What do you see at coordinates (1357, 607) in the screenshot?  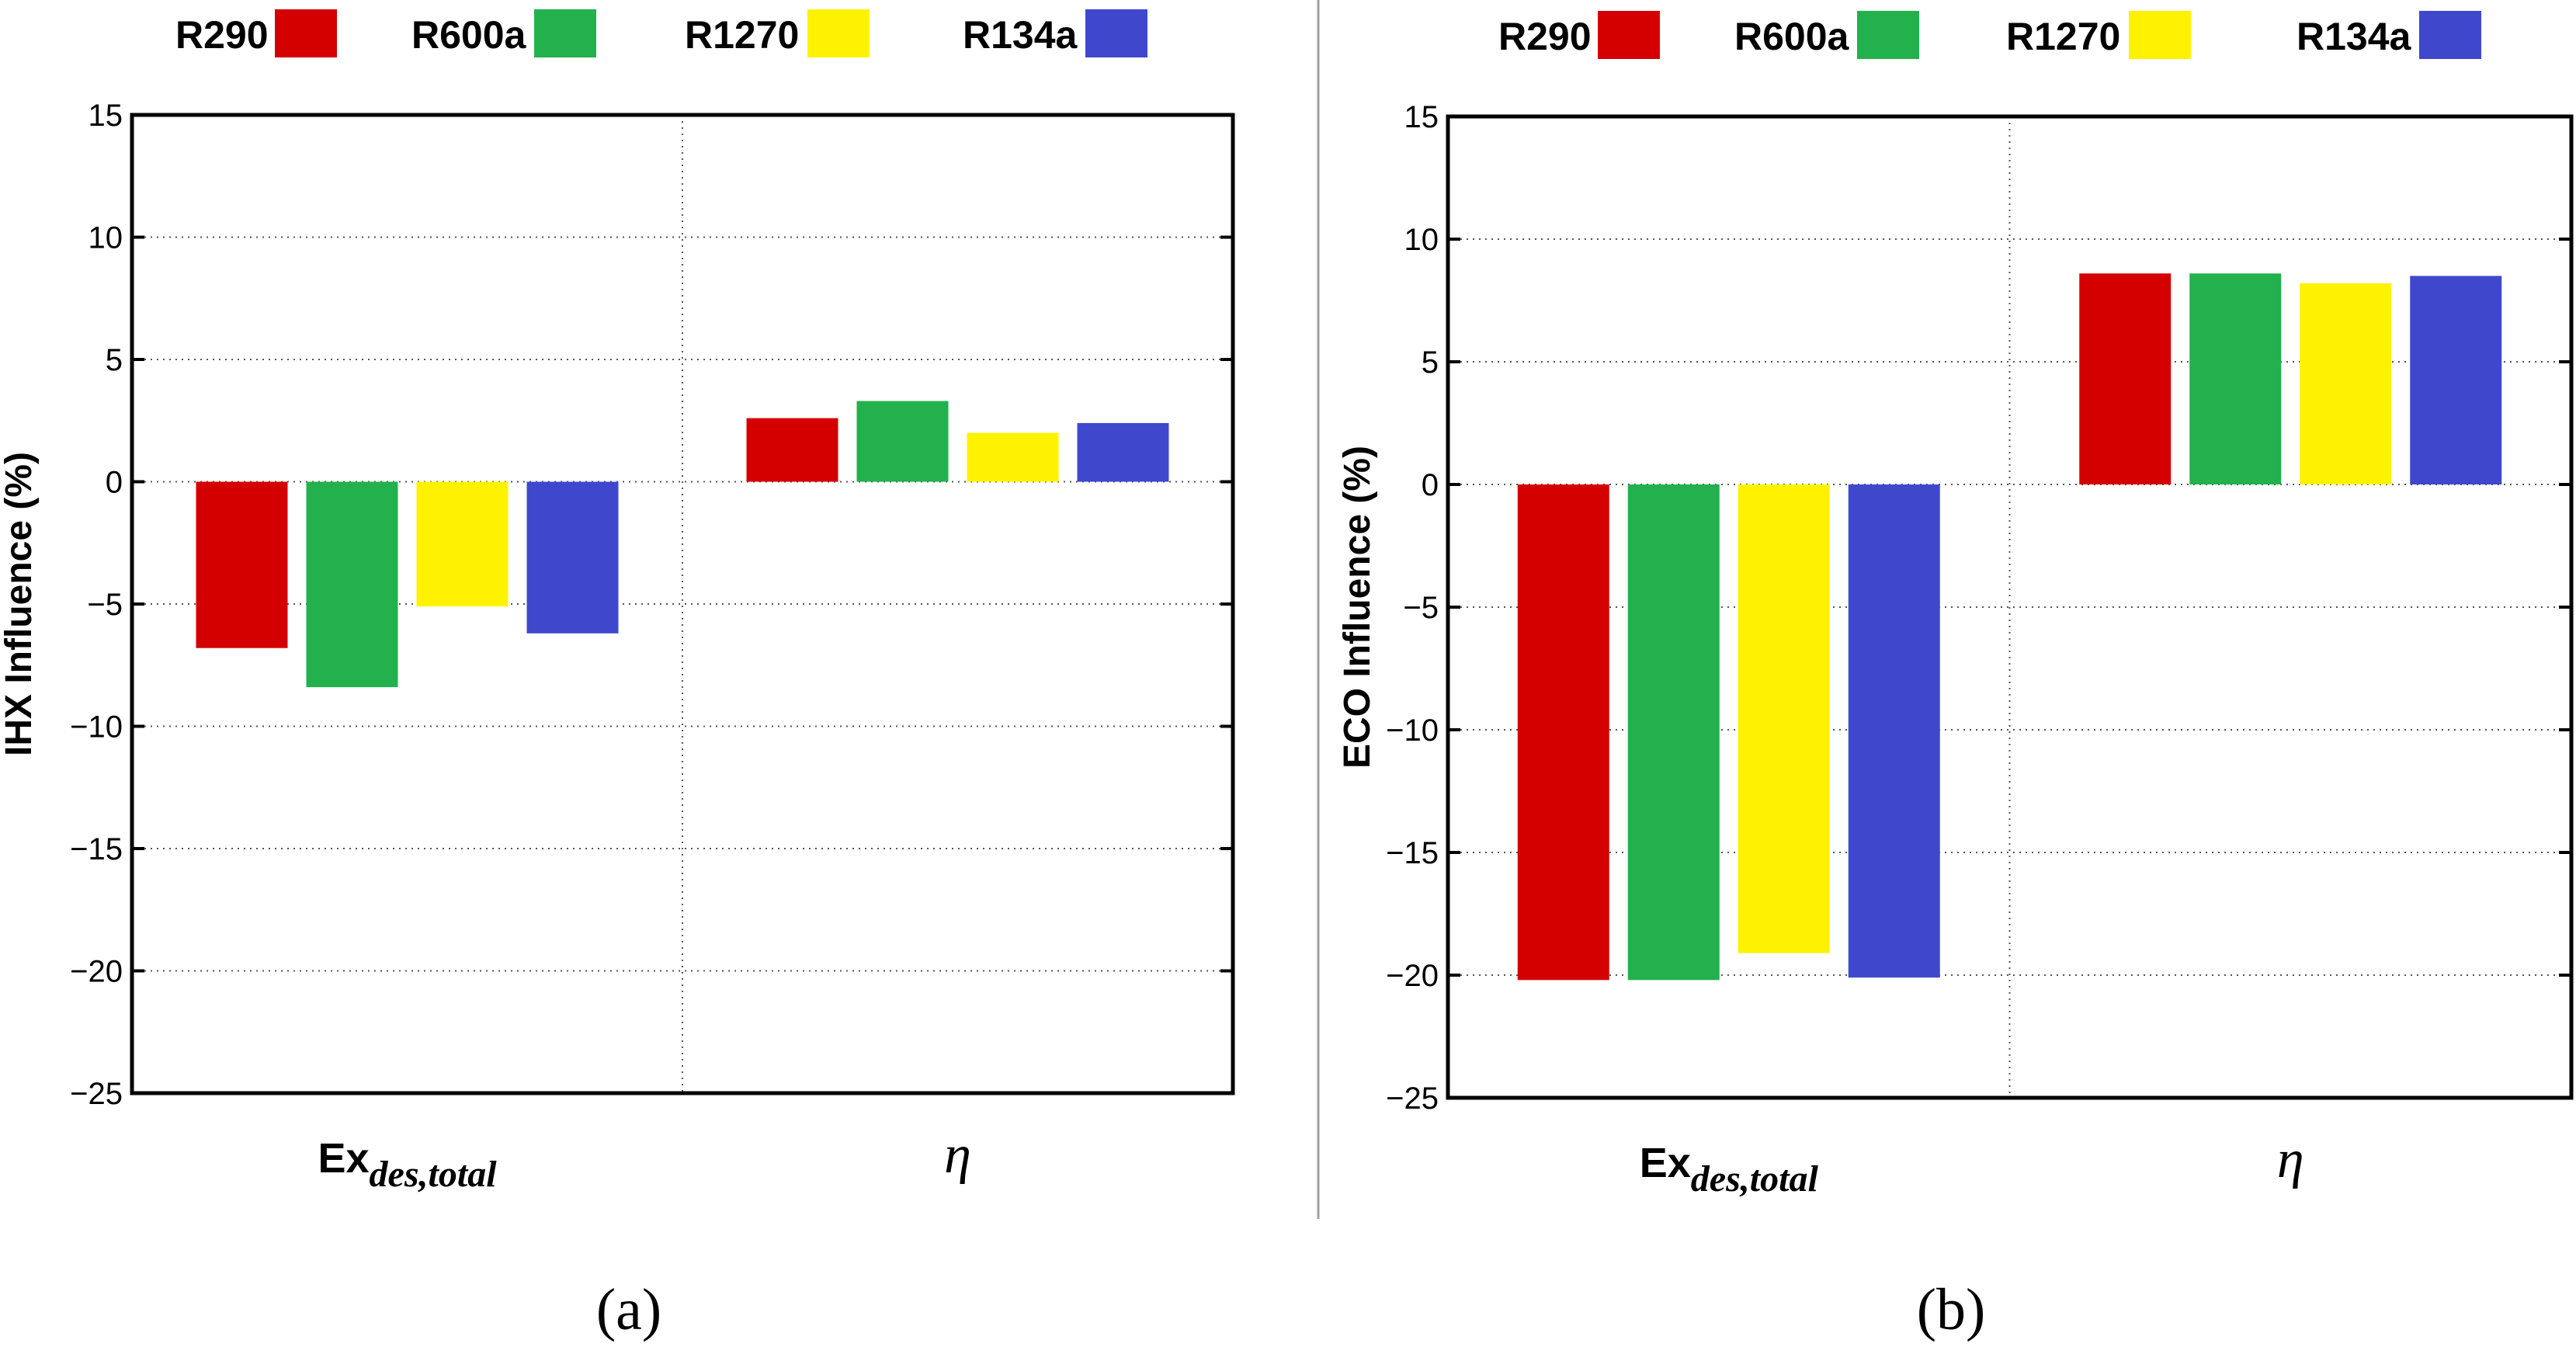 I see `y-axis-label: ECO Influence (%)` at bounding box center [1357, 607].